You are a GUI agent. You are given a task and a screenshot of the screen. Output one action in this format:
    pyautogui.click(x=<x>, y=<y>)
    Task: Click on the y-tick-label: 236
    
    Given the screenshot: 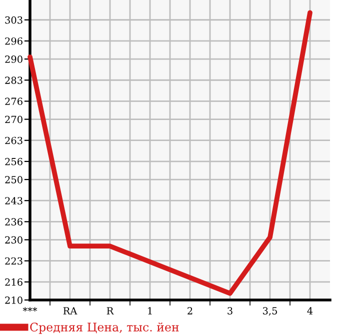 What is the action you would take?
    pyautogui.click(x=13, y=222)
    